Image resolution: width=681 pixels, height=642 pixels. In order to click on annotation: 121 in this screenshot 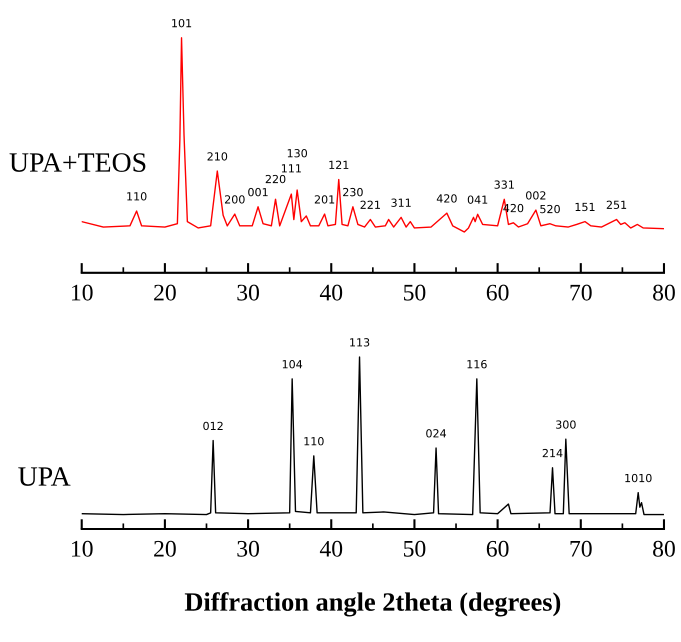, I will do `click(338, 164)`.